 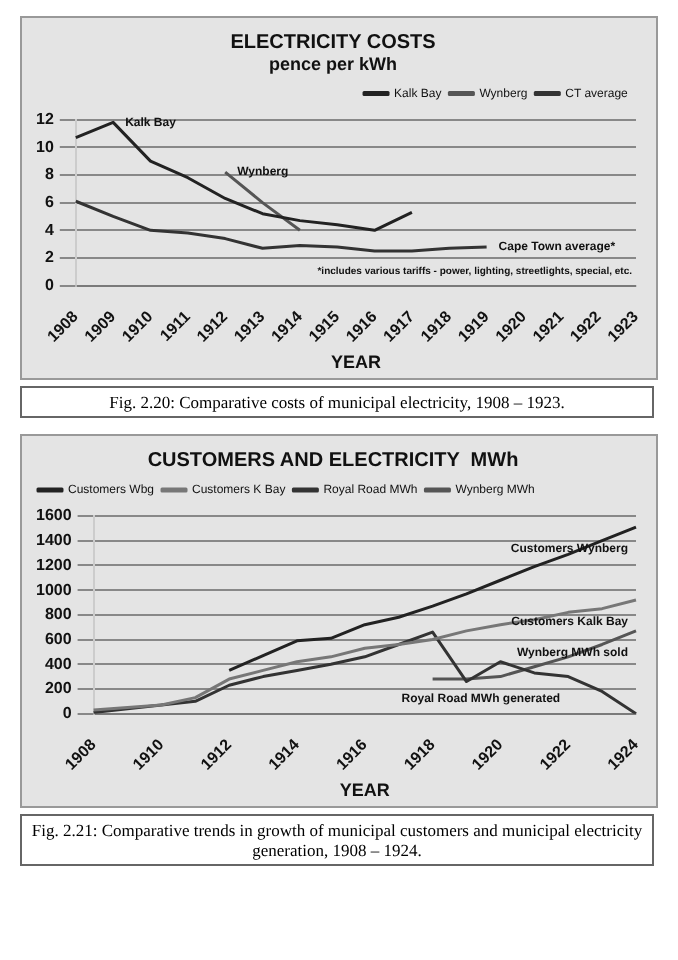 I want to click on chart-title: CUSTOMERS AND ELECTRICITY MWh, so click(x=333, y=460).